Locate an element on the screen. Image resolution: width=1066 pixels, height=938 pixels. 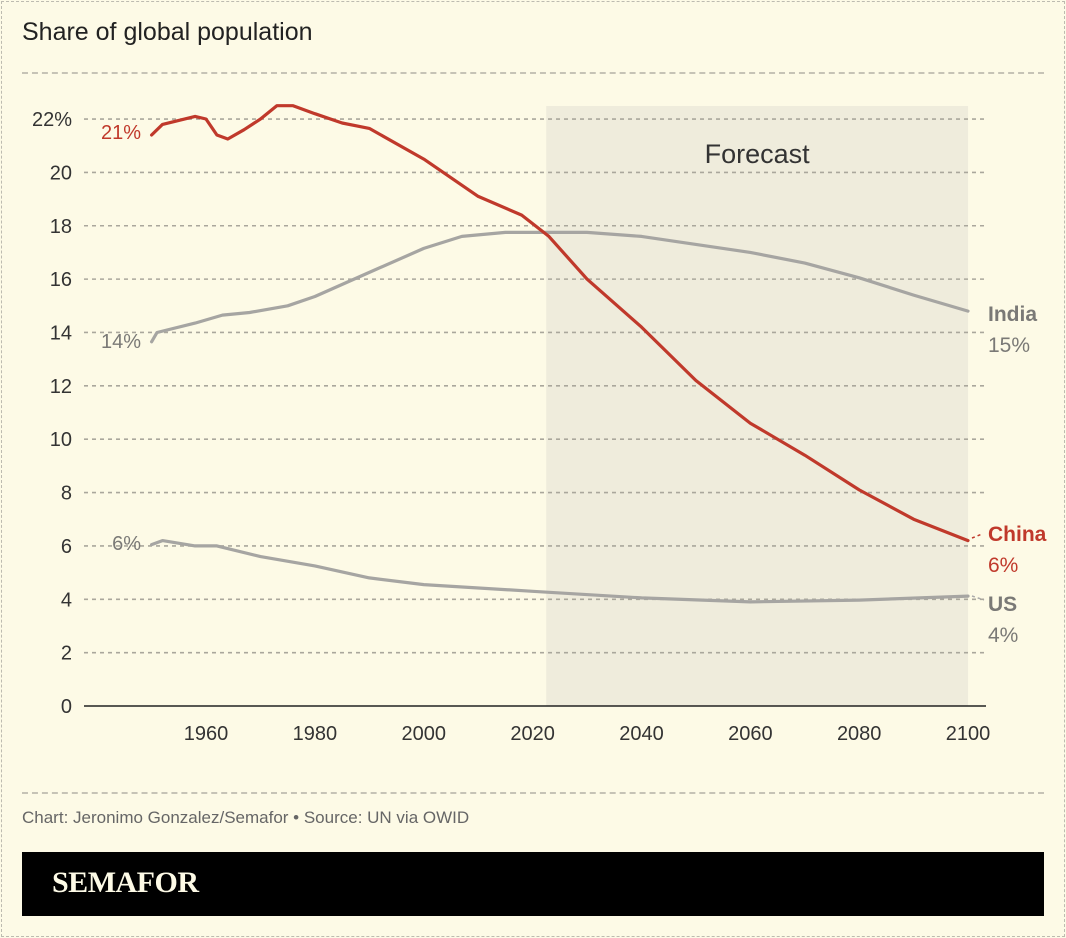
end-name-us: US is located at coordinates (1002, 604).